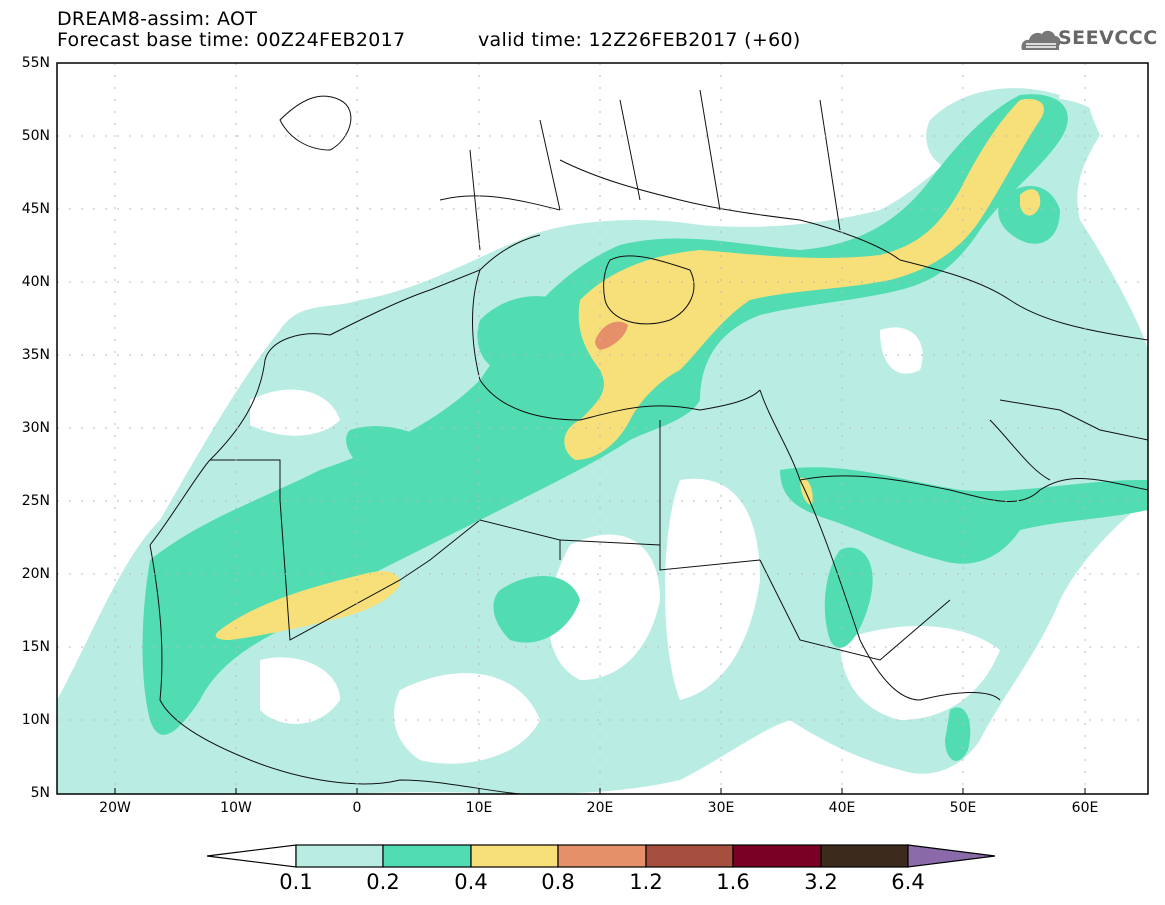 This screenshot has width=1165, height=905. I want to click on cloud-icon, so click(1041, 40).